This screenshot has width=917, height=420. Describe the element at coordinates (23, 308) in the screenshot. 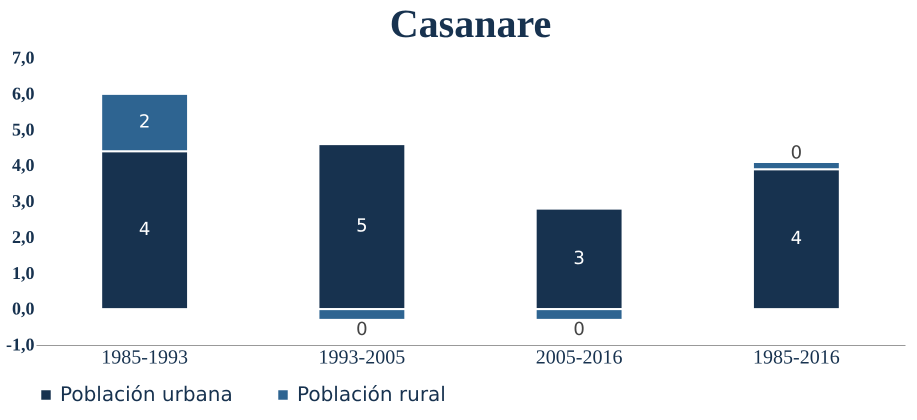

I see `y-tick-label: 0,0` at that location.